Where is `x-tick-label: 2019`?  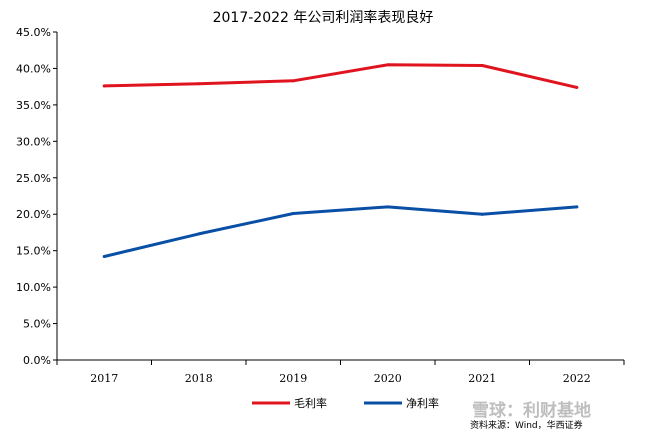
x-tick-label: 2019 is located at coordinates (293, 378).